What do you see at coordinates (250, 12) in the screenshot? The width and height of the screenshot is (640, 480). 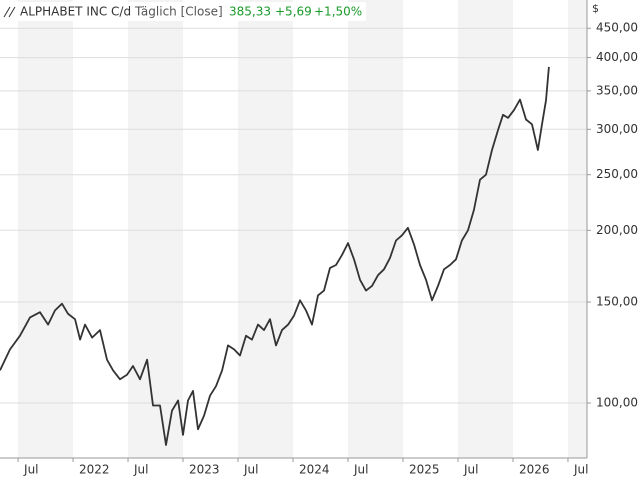 I see `price: 385,33` at bounding box center [250, 12].